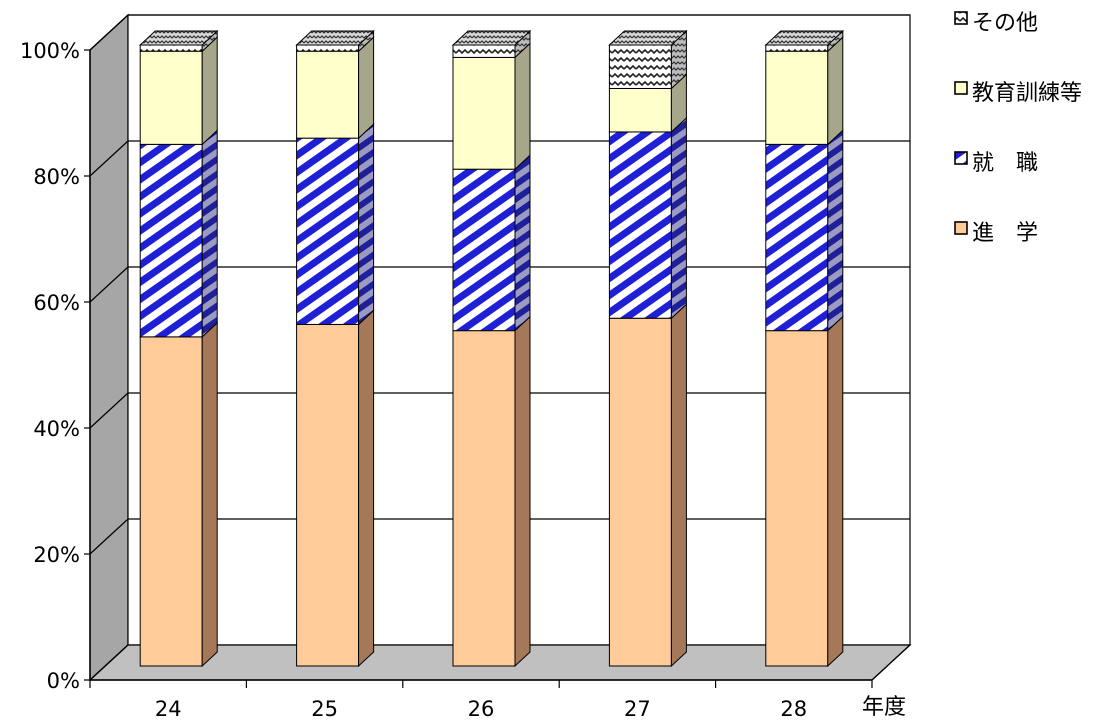  I want to click on legend-label: 教育訓練等, so click(1027, 93).